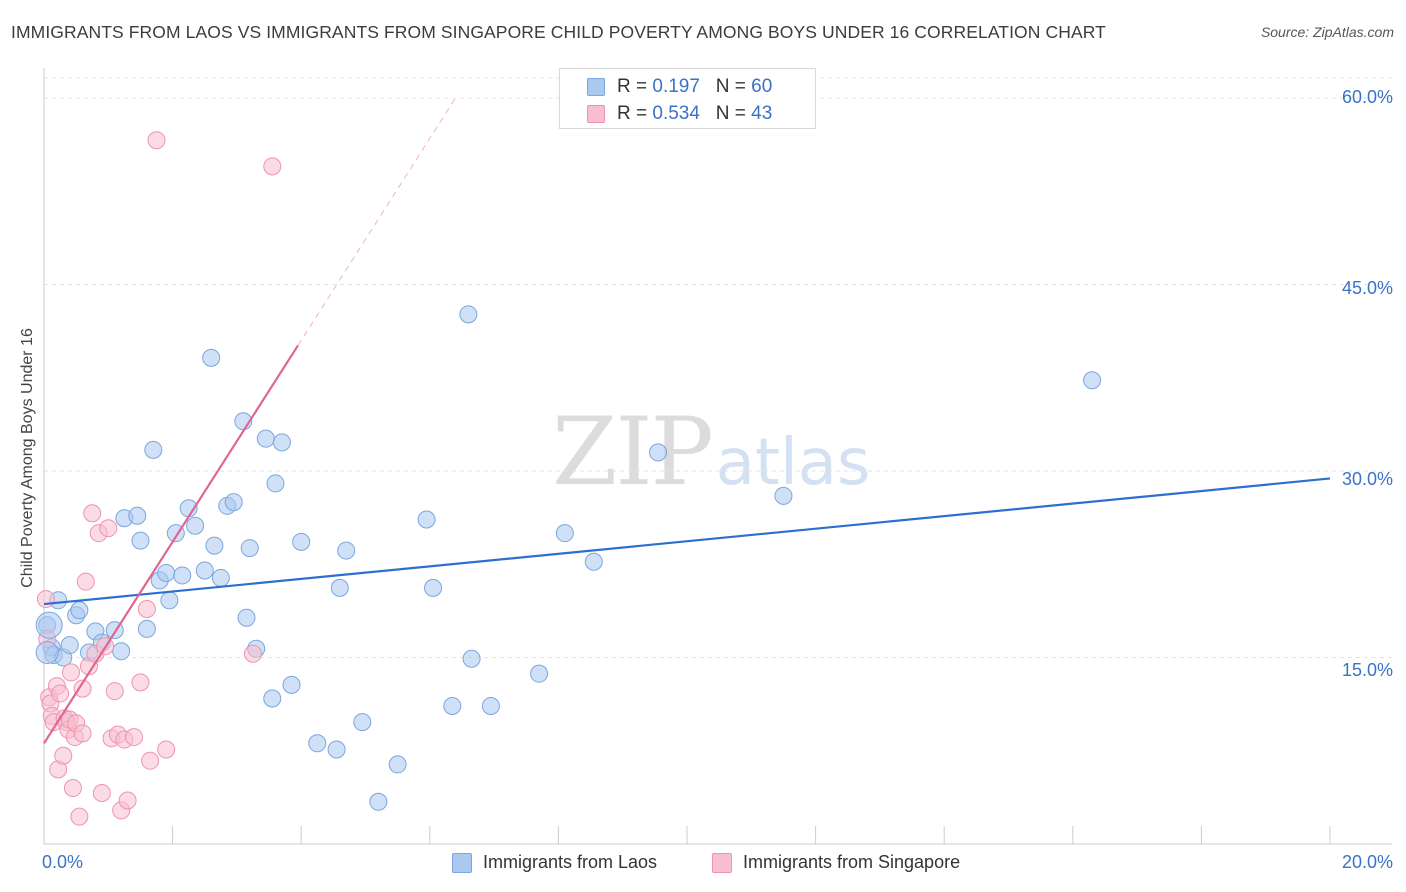 The image size is (1406, 892). What do you see at coordinates (676, 113) in the screenshot?
I see `legend-r-value-singapore: 0.534` at bounding box center [676, 113].